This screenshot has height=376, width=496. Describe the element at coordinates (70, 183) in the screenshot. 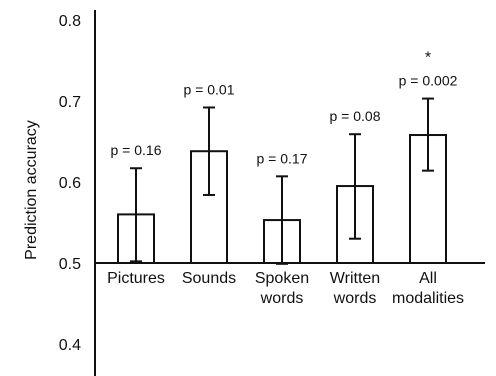

I see `y-tick-label: 0.6` at that location.